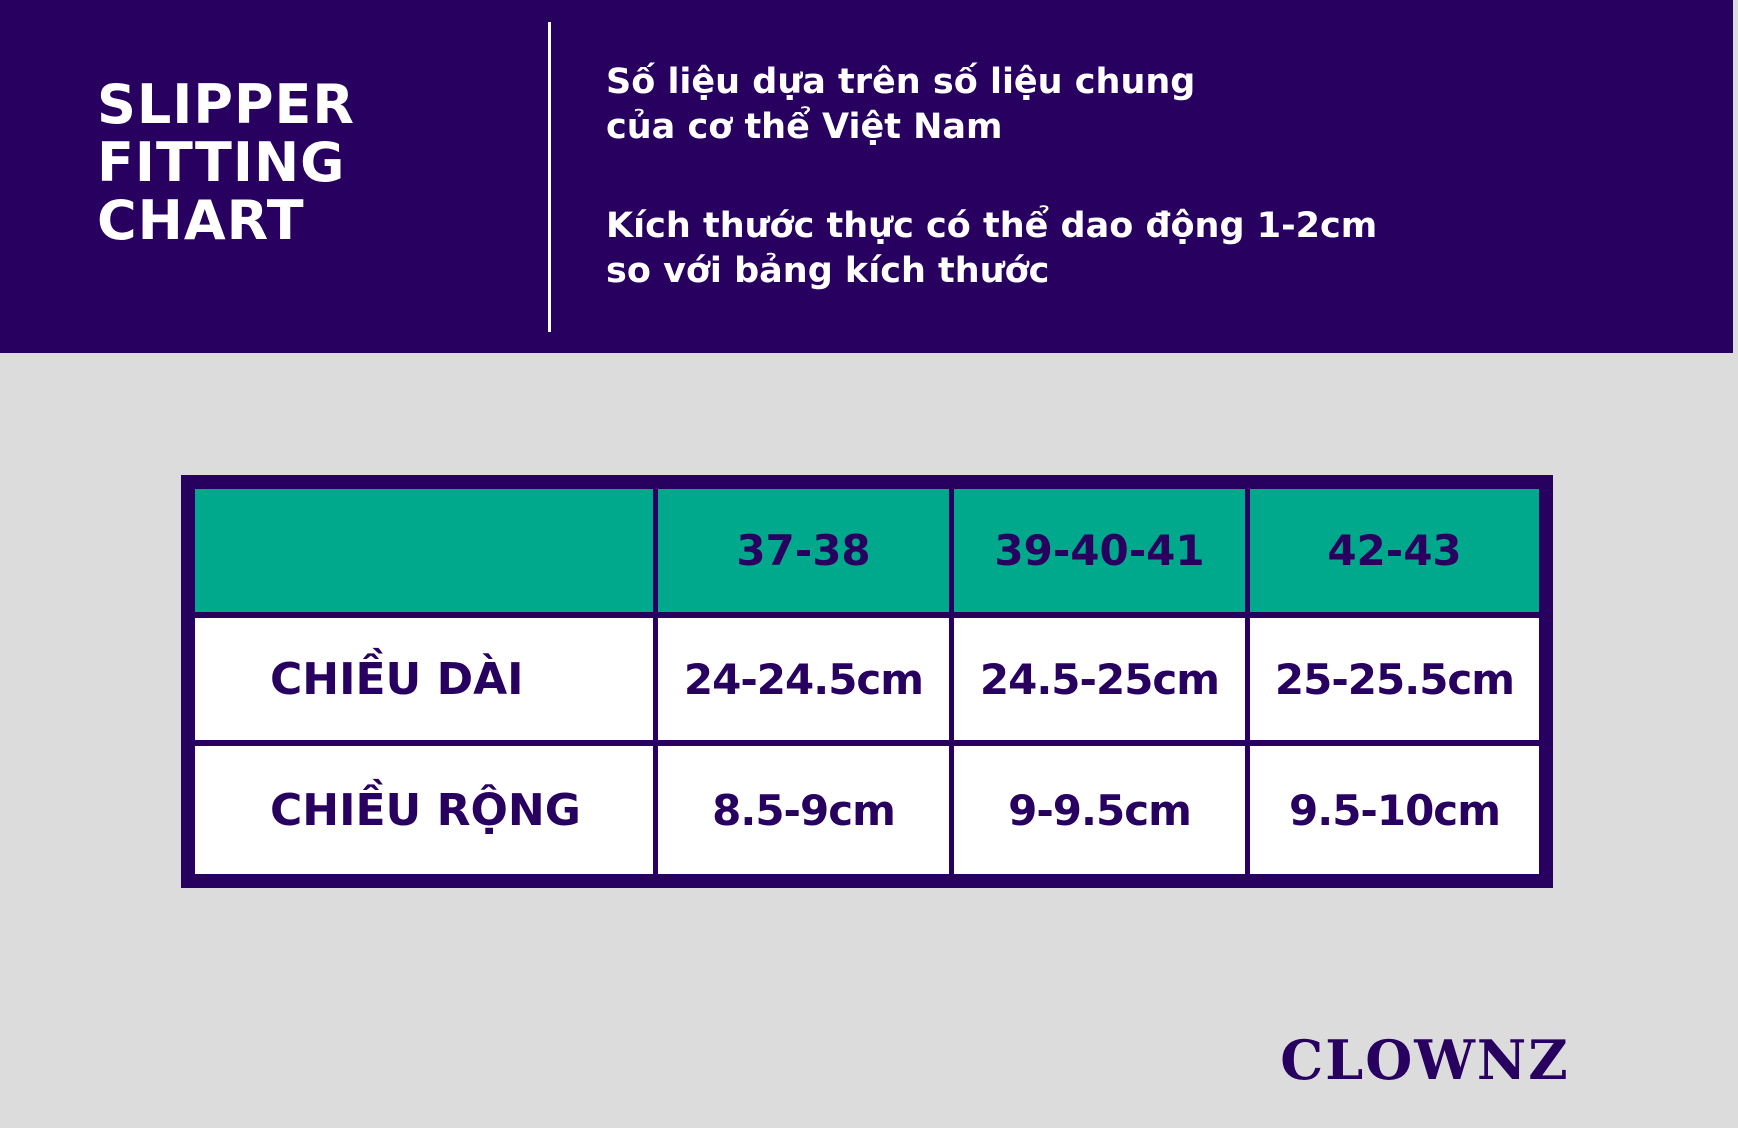  Describe the element at coordinates (201, 220) in the screenshot. I see `title-line: CHART` at that location.